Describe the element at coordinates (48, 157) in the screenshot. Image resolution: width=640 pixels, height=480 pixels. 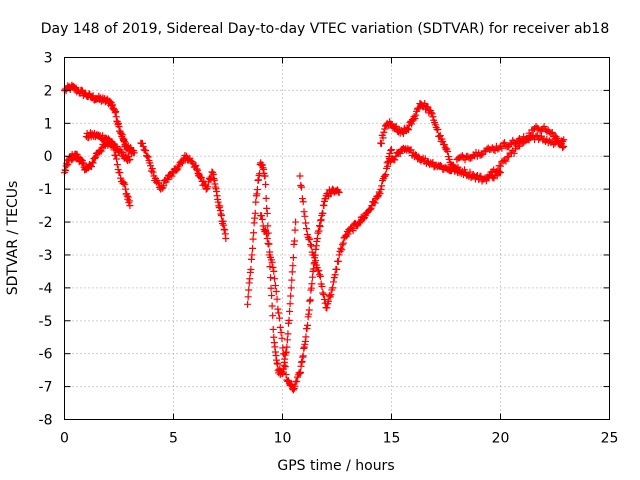
I see `y-tick-label: 0` at that location.